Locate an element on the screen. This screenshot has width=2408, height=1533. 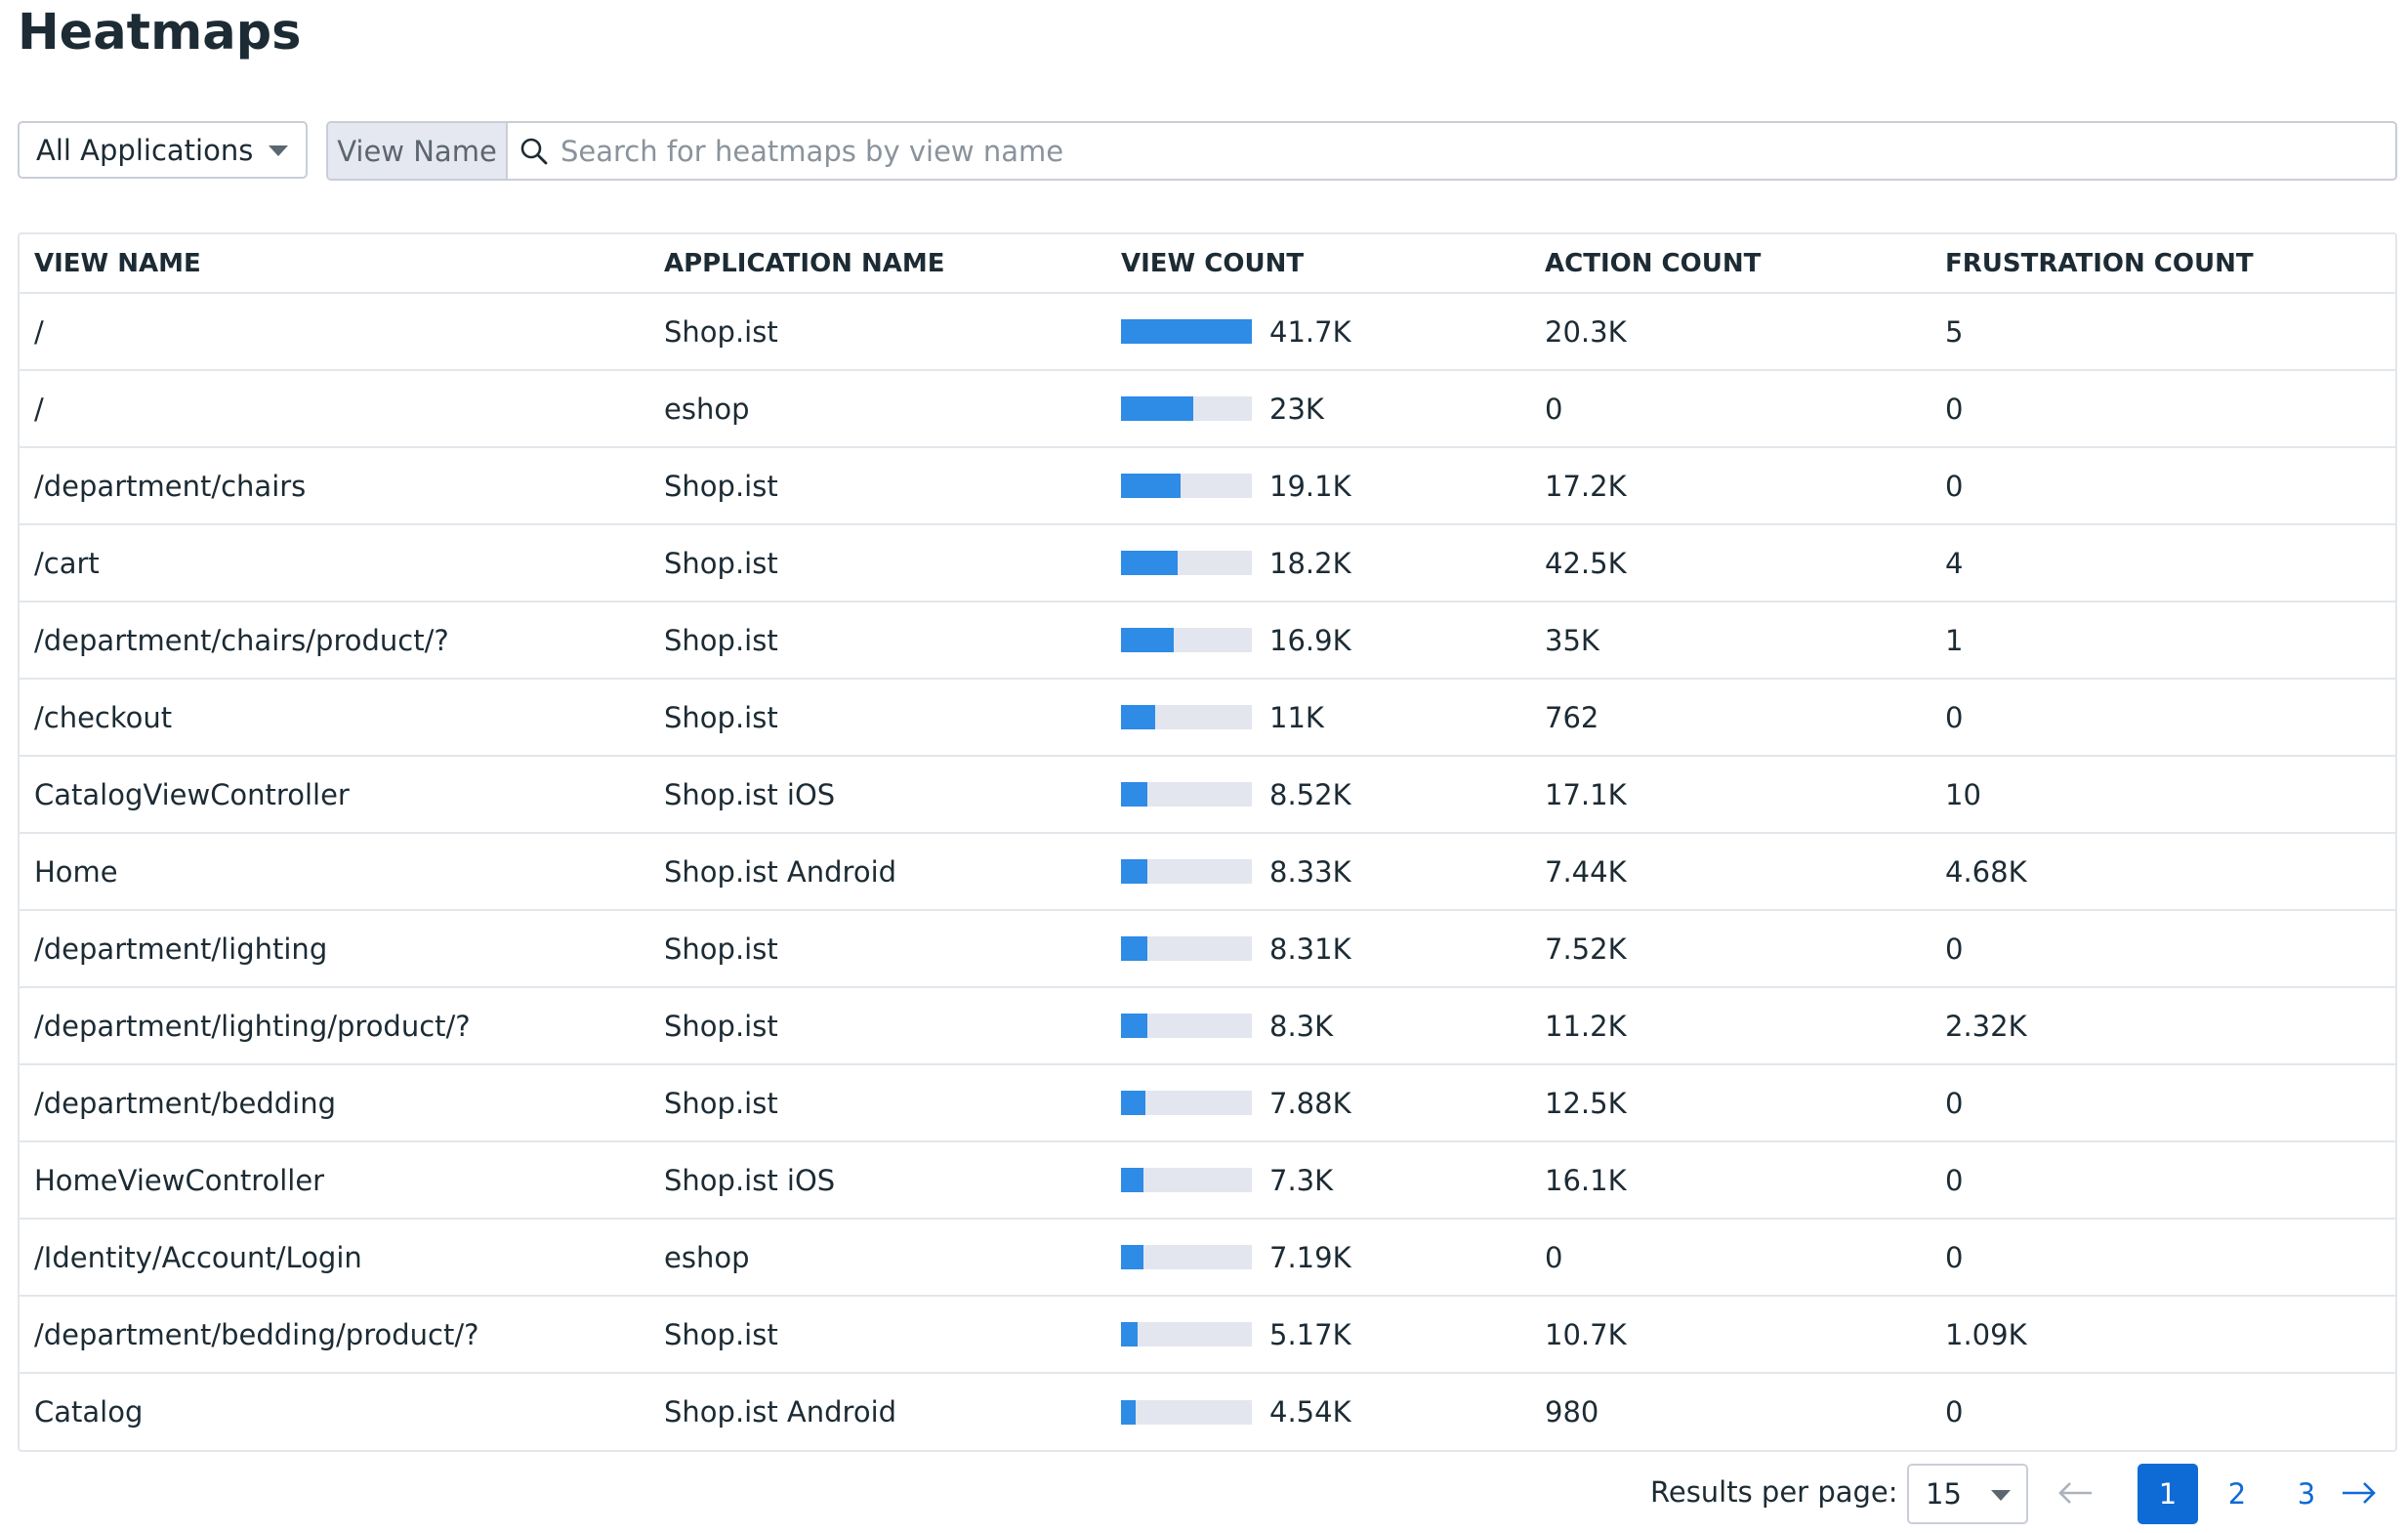
table-row: /checkout Shop.ist 11K 762 0 is located at coordinates (1208, 718).